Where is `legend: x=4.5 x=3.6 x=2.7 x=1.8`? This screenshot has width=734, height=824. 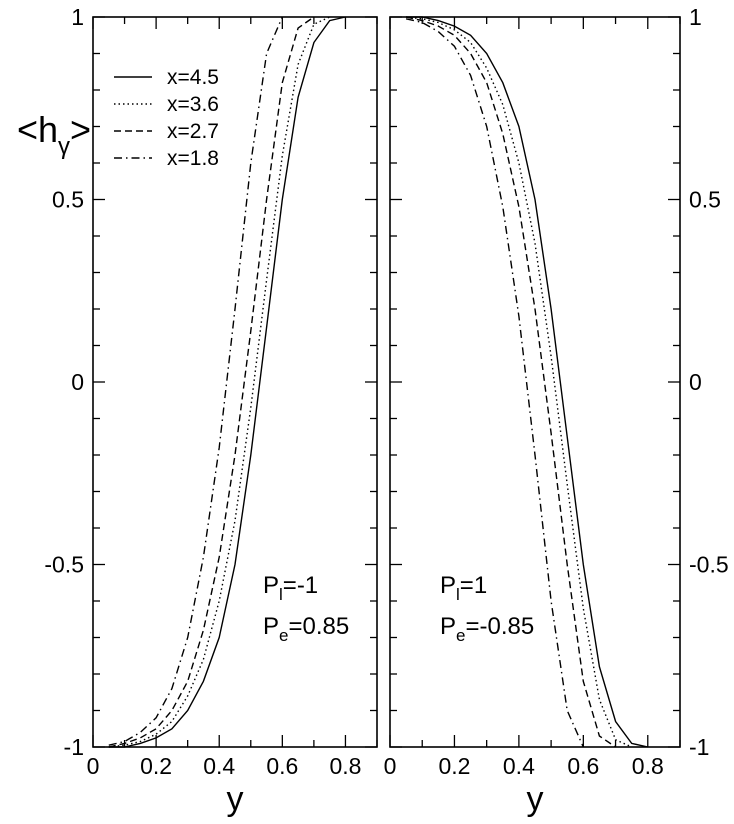
legend: x=4.5 x=3.6 x=2.7 x=1.8 is located at coordinates (166, 118).